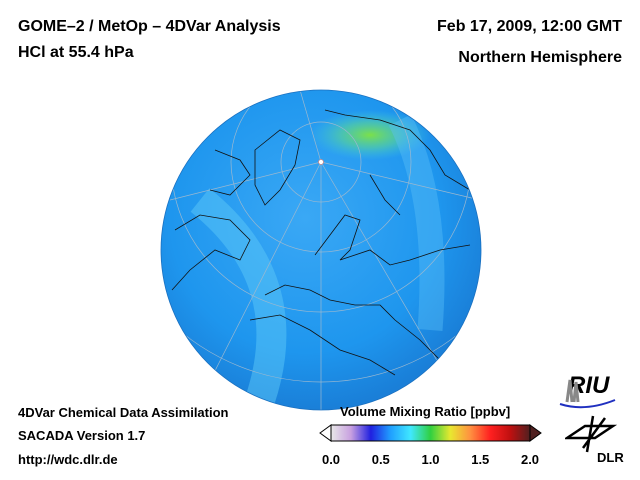 This screenshot has height=480, width=640. Describe the element at coordinates (610, 457) in the screenshot. I see `dlr-logo-text: DLR` at that location.